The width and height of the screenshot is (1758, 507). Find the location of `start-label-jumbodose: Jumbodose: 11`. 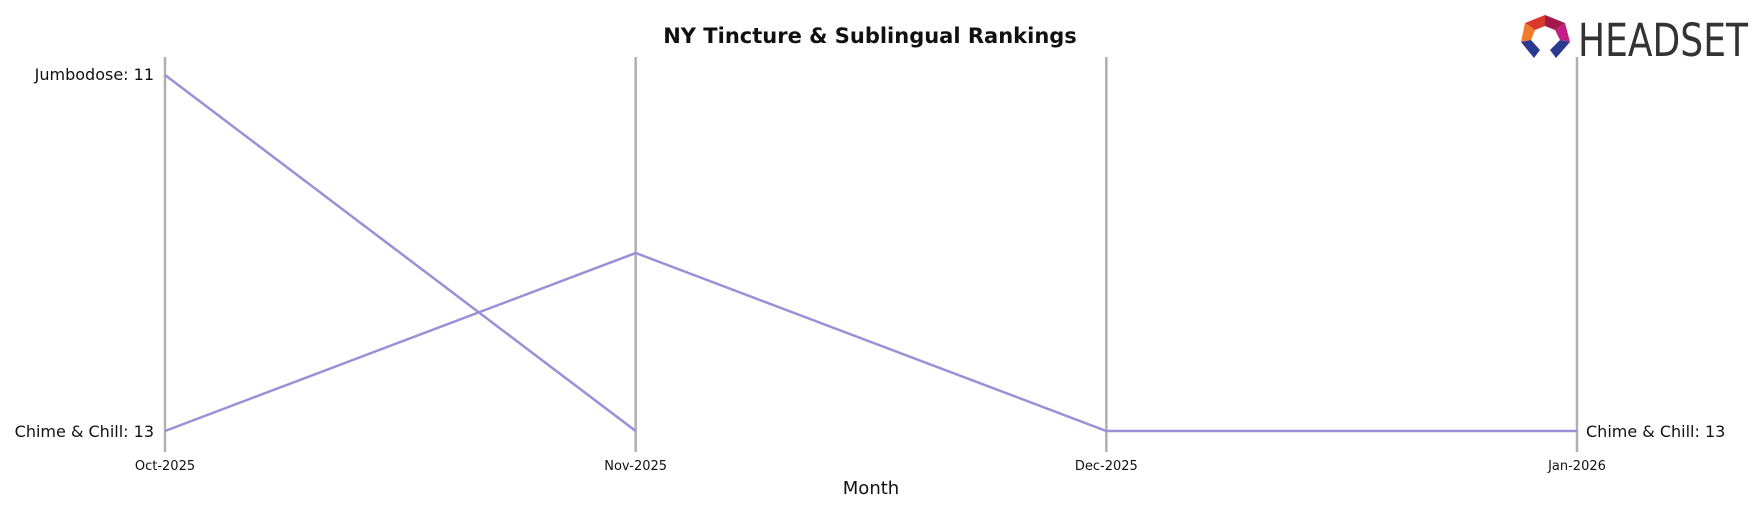

start-label-jumbodose: Jumbodose: 11 is located at coordinates (94, 74).